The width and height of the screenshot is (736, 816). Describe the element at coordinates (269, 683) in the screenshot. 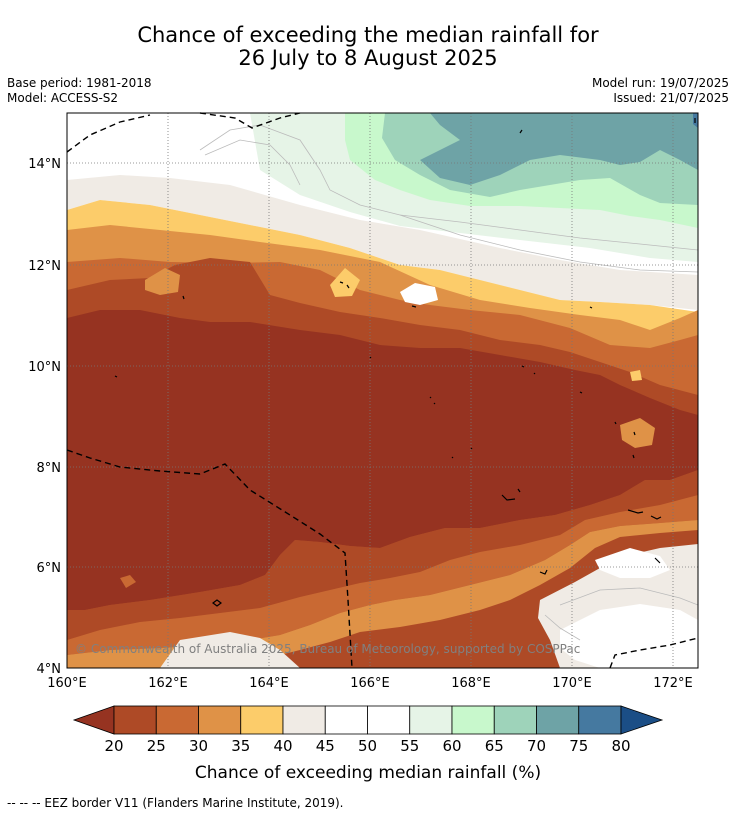

I see `lon-label-164e: 164°E` at that location.